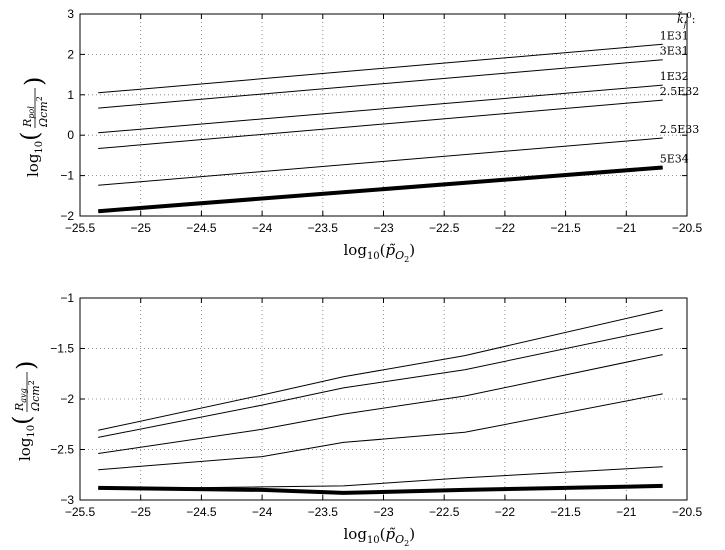 This screenshot has height=550, width=725. Describe the element at coordinates (70, 135) in the screenshot. I see `y-tick-label: 0` at that location.